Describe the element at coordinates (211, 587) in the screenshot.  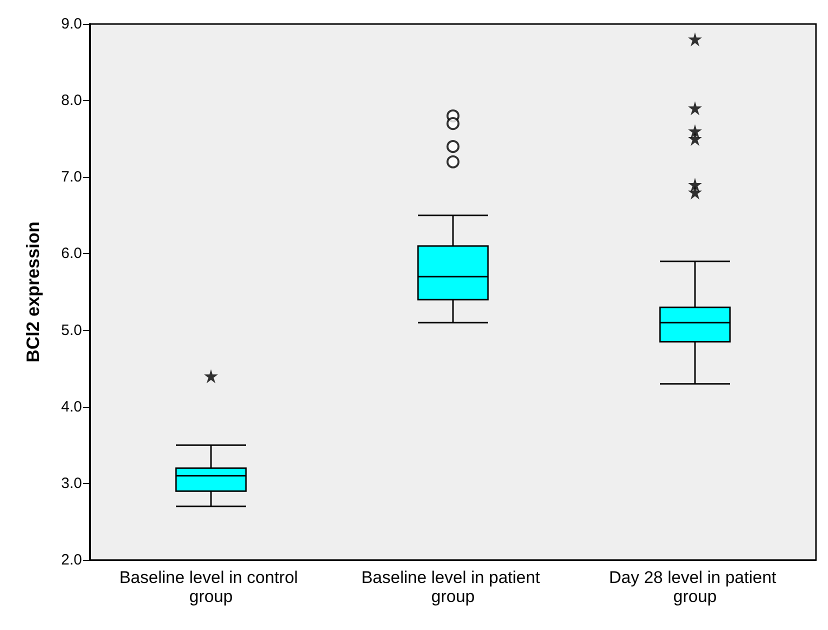
I see `x-tick-label: Baseline level in control group` at that location.